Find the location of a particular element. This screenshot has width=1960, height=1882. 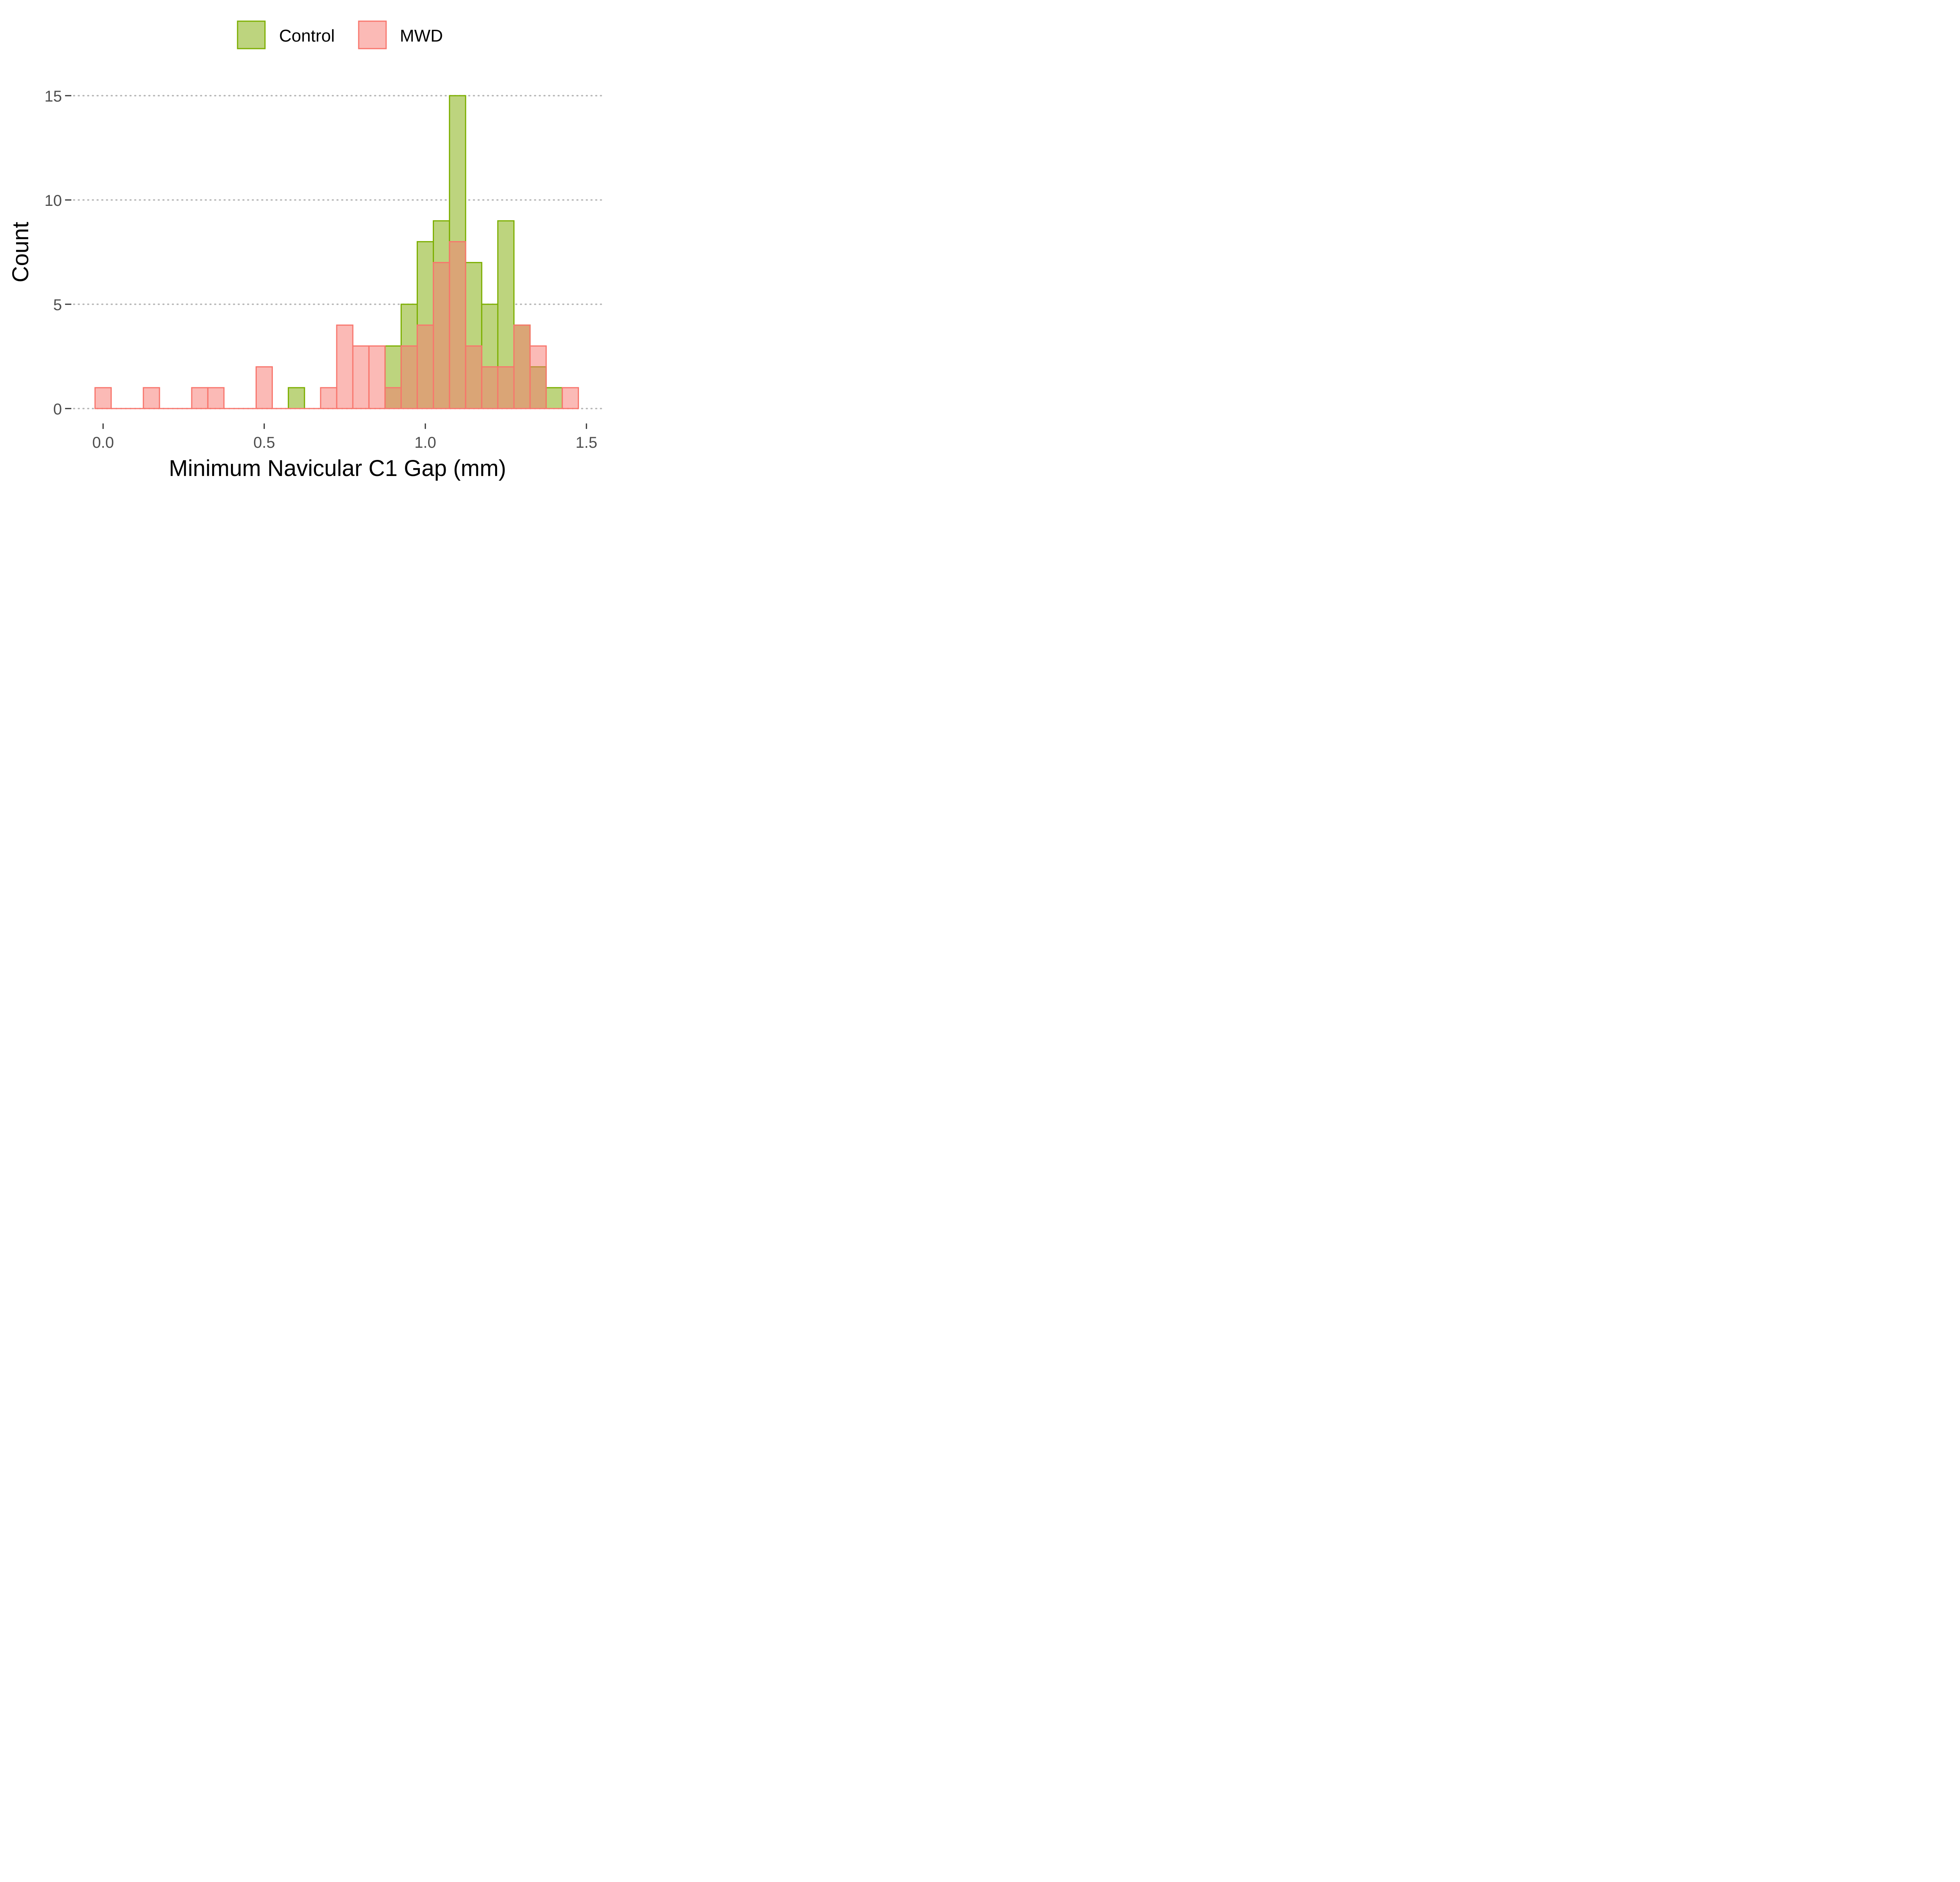

y-tick-label: 10 is located at coordinates (54, 200).